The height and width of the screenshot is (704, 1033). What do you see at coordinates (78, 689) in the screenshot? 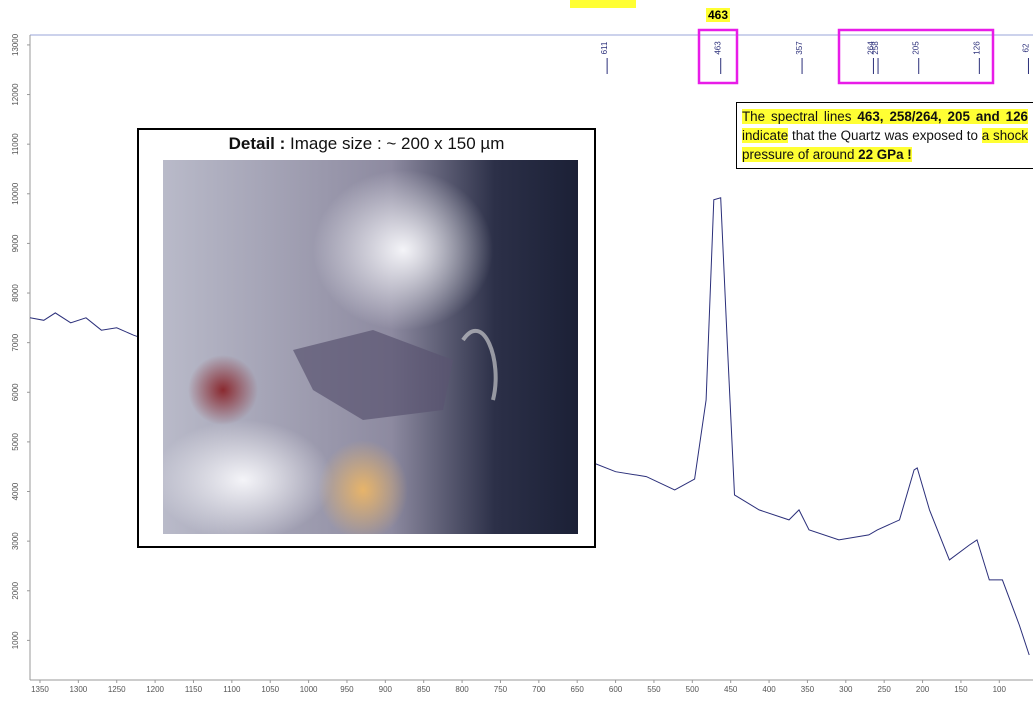
I see `x-tick-label: 1300` at bounding box center [78, 689].